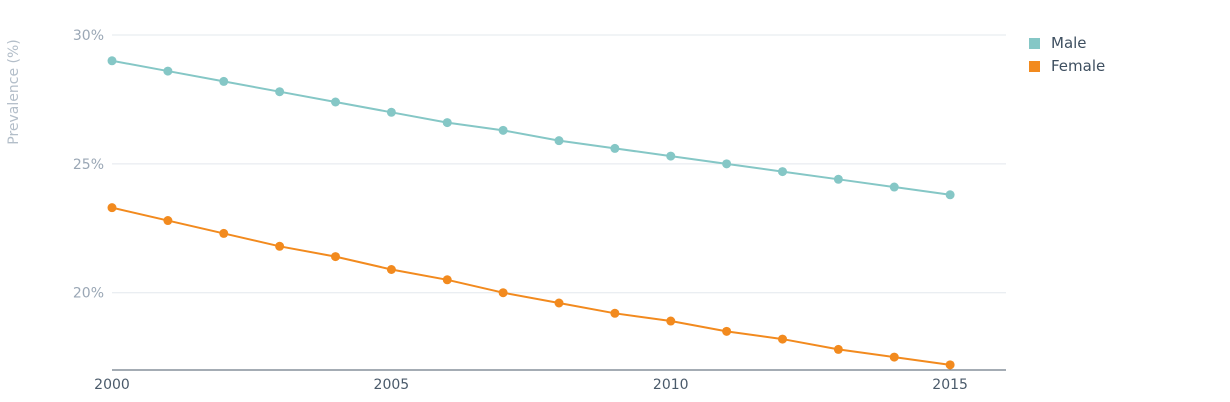  I want to click on legend: Male Female, so click(1067, 54).